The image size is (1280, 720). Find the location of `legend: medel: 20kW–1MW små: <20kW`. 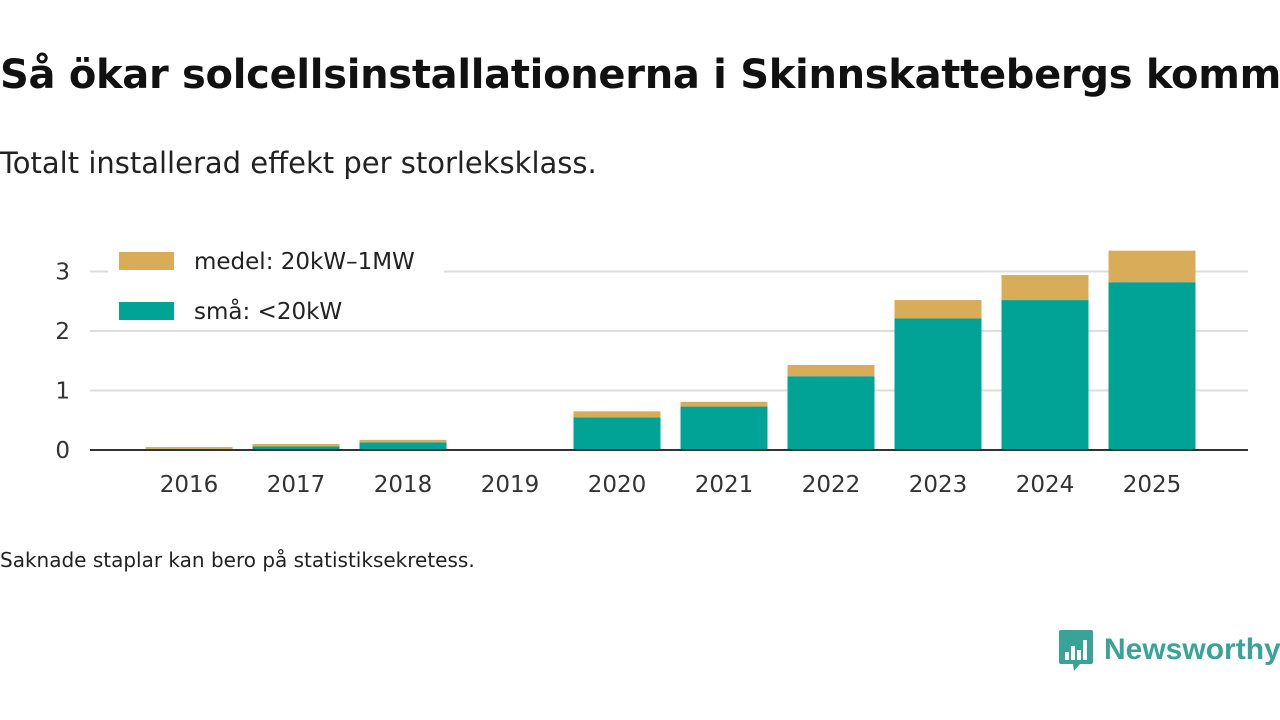

legend: medel: 20kW–1MW små: <20kW is located at coordinates (276, 285).